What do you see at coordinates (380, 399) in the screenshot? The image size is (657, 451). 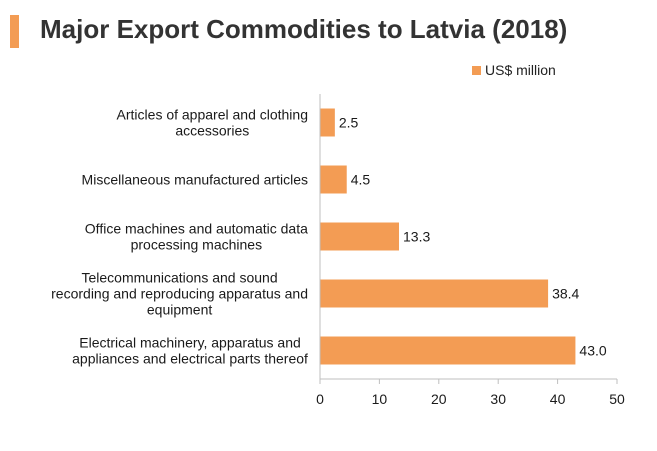 I see `x-tick-label-10: 10` at bounding box center [380, 399].